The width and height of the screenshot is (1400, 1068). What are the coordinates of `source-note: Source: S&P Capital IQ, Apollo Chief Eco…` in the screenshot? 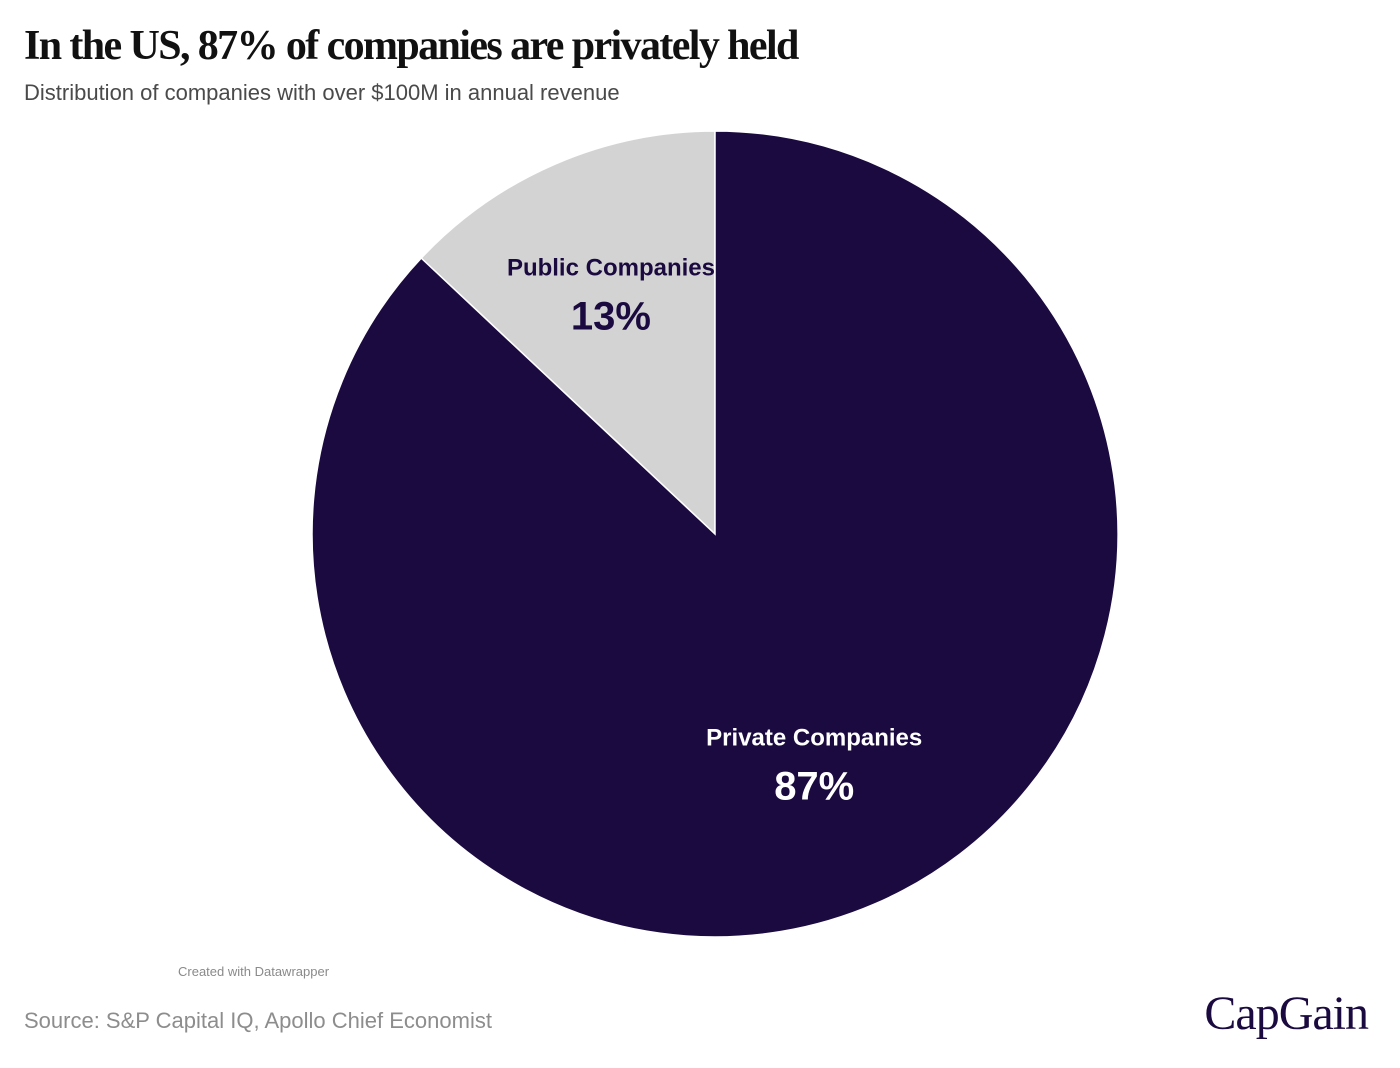 It's located at (258, 1020).